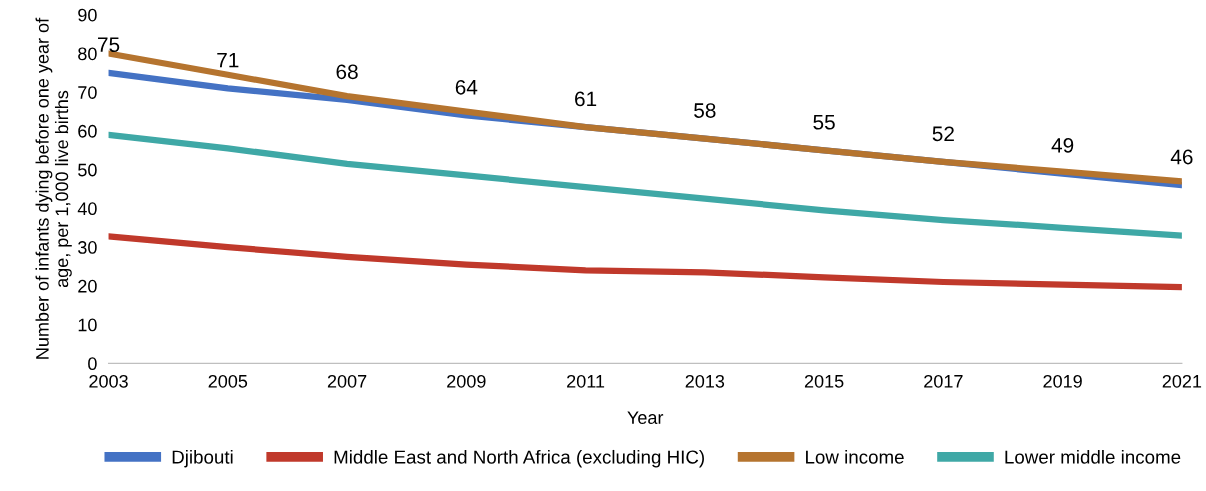 Image resolution: width=1206 pixels, height=491 pixels. What do you see at coordinates (855, 456) in the screenshot?
I see `legend-label: Low income` at bounding box center [855, 456].